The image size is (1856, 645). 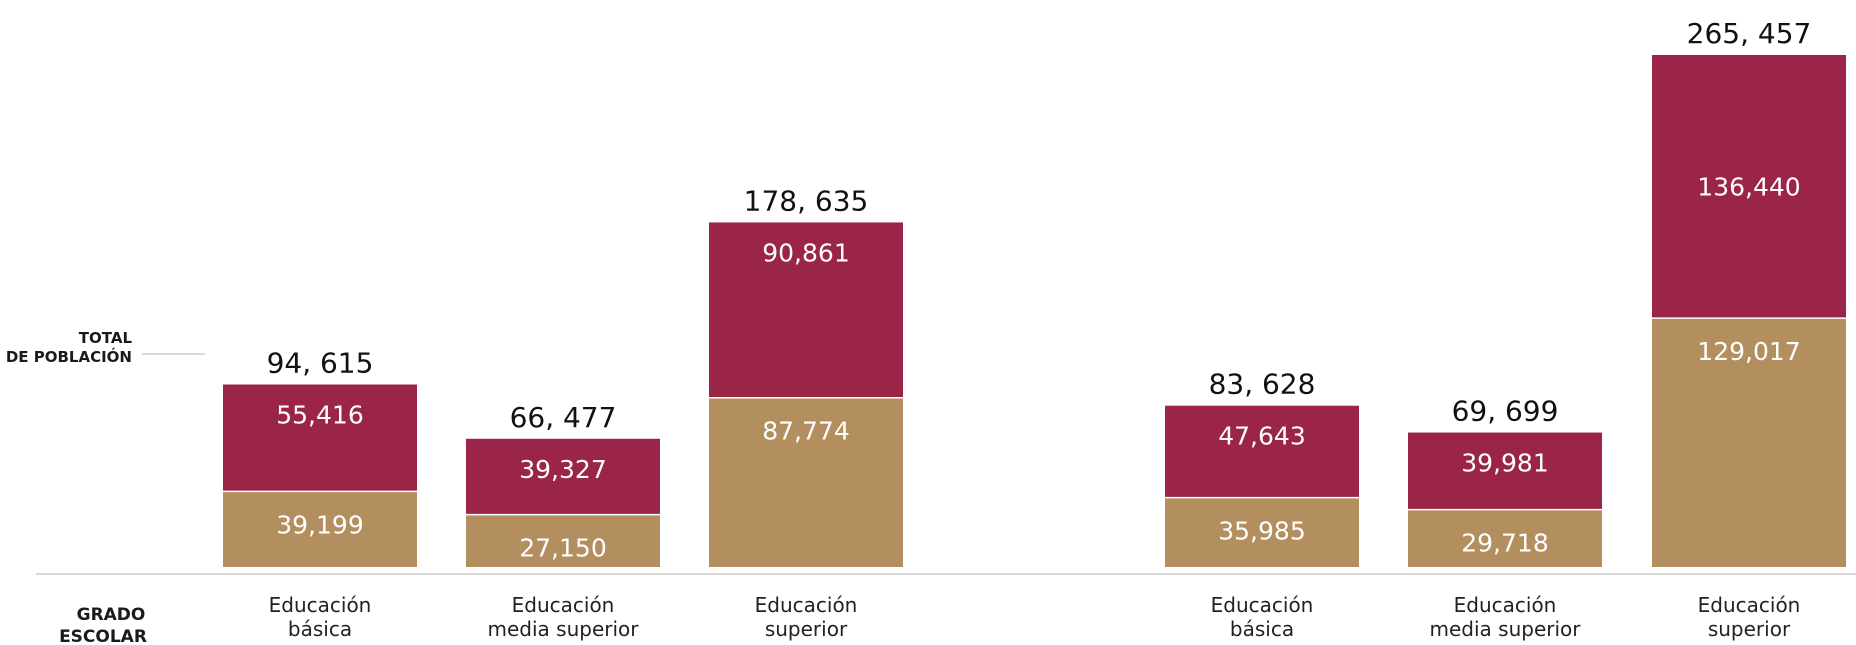 What do you see at coordinates (805, 431) in the screenshot?
I see `bar-bottom-value-label: 87,774` at bounding box center [805, 431].